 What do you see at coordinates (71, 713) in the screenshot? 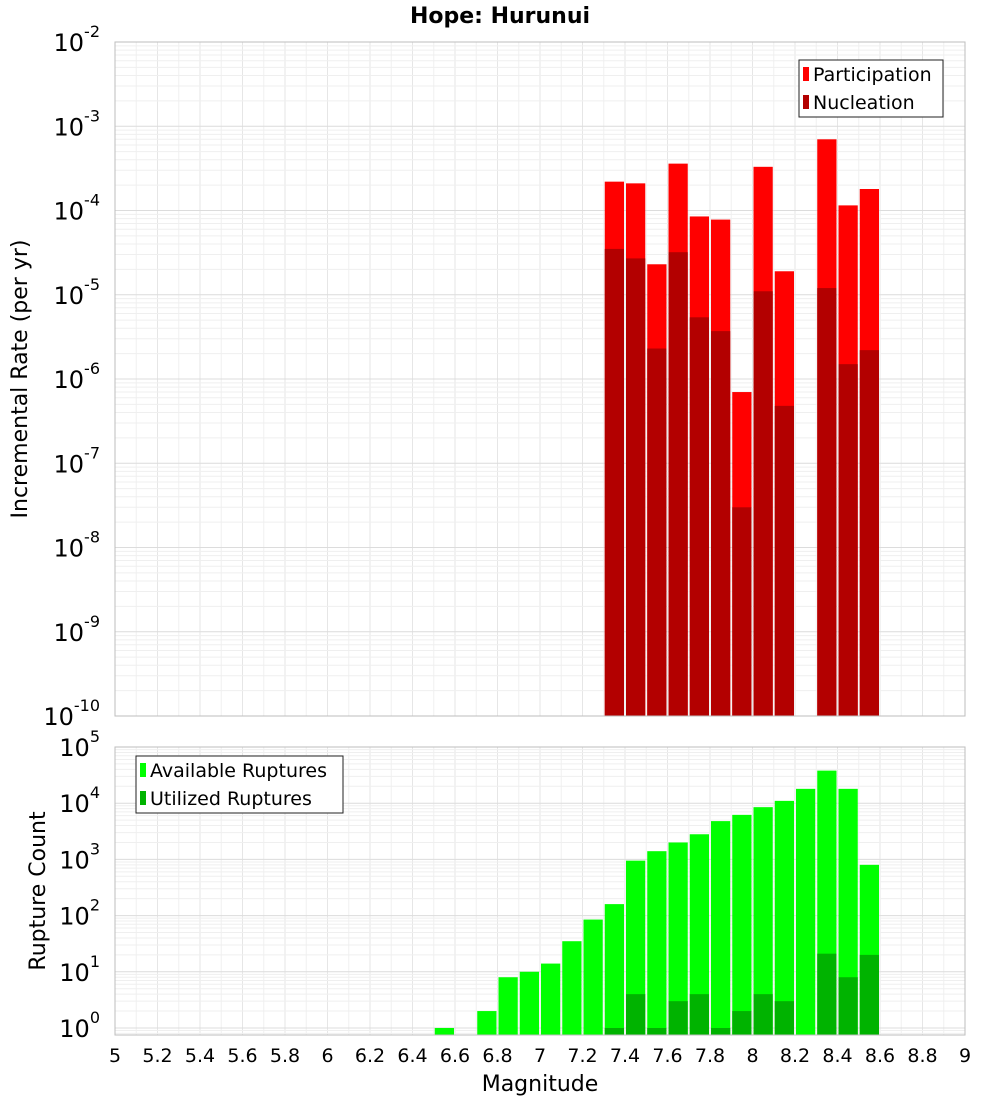
I see `y-tick-label: 10⁻¹⁰` at bounding box center [71, 713].